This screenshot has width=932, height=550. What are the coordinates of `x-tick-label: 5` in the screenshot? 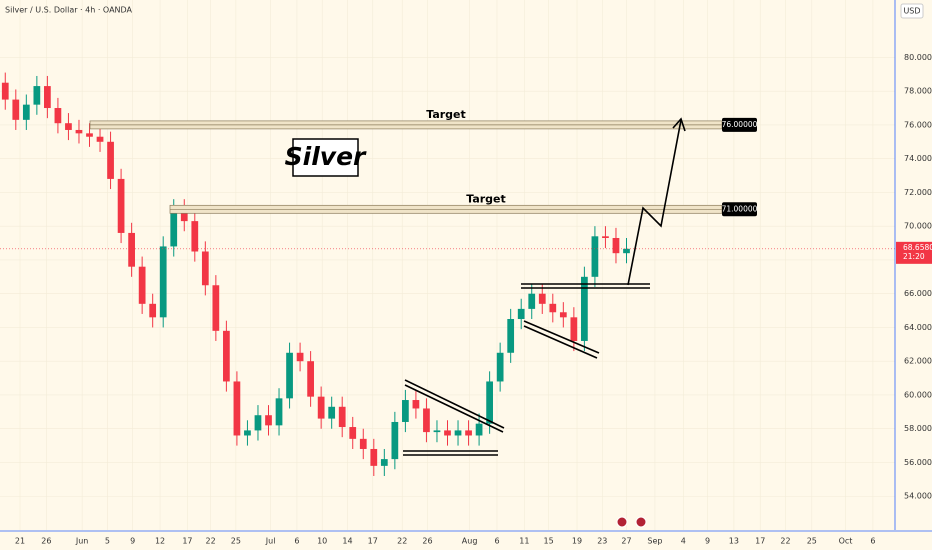 It's located at (107, 541).